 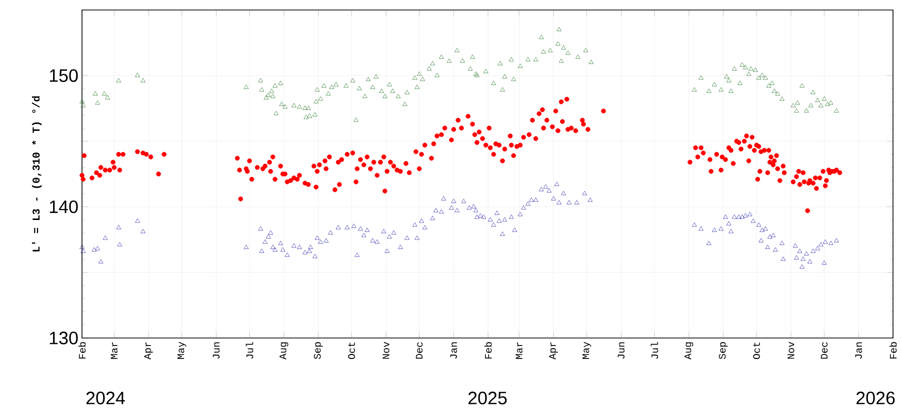 What do you see at coordinates (64, 75) in the screenshot?
I see `y-tick-label: 150` at bounding box center [64, 75].